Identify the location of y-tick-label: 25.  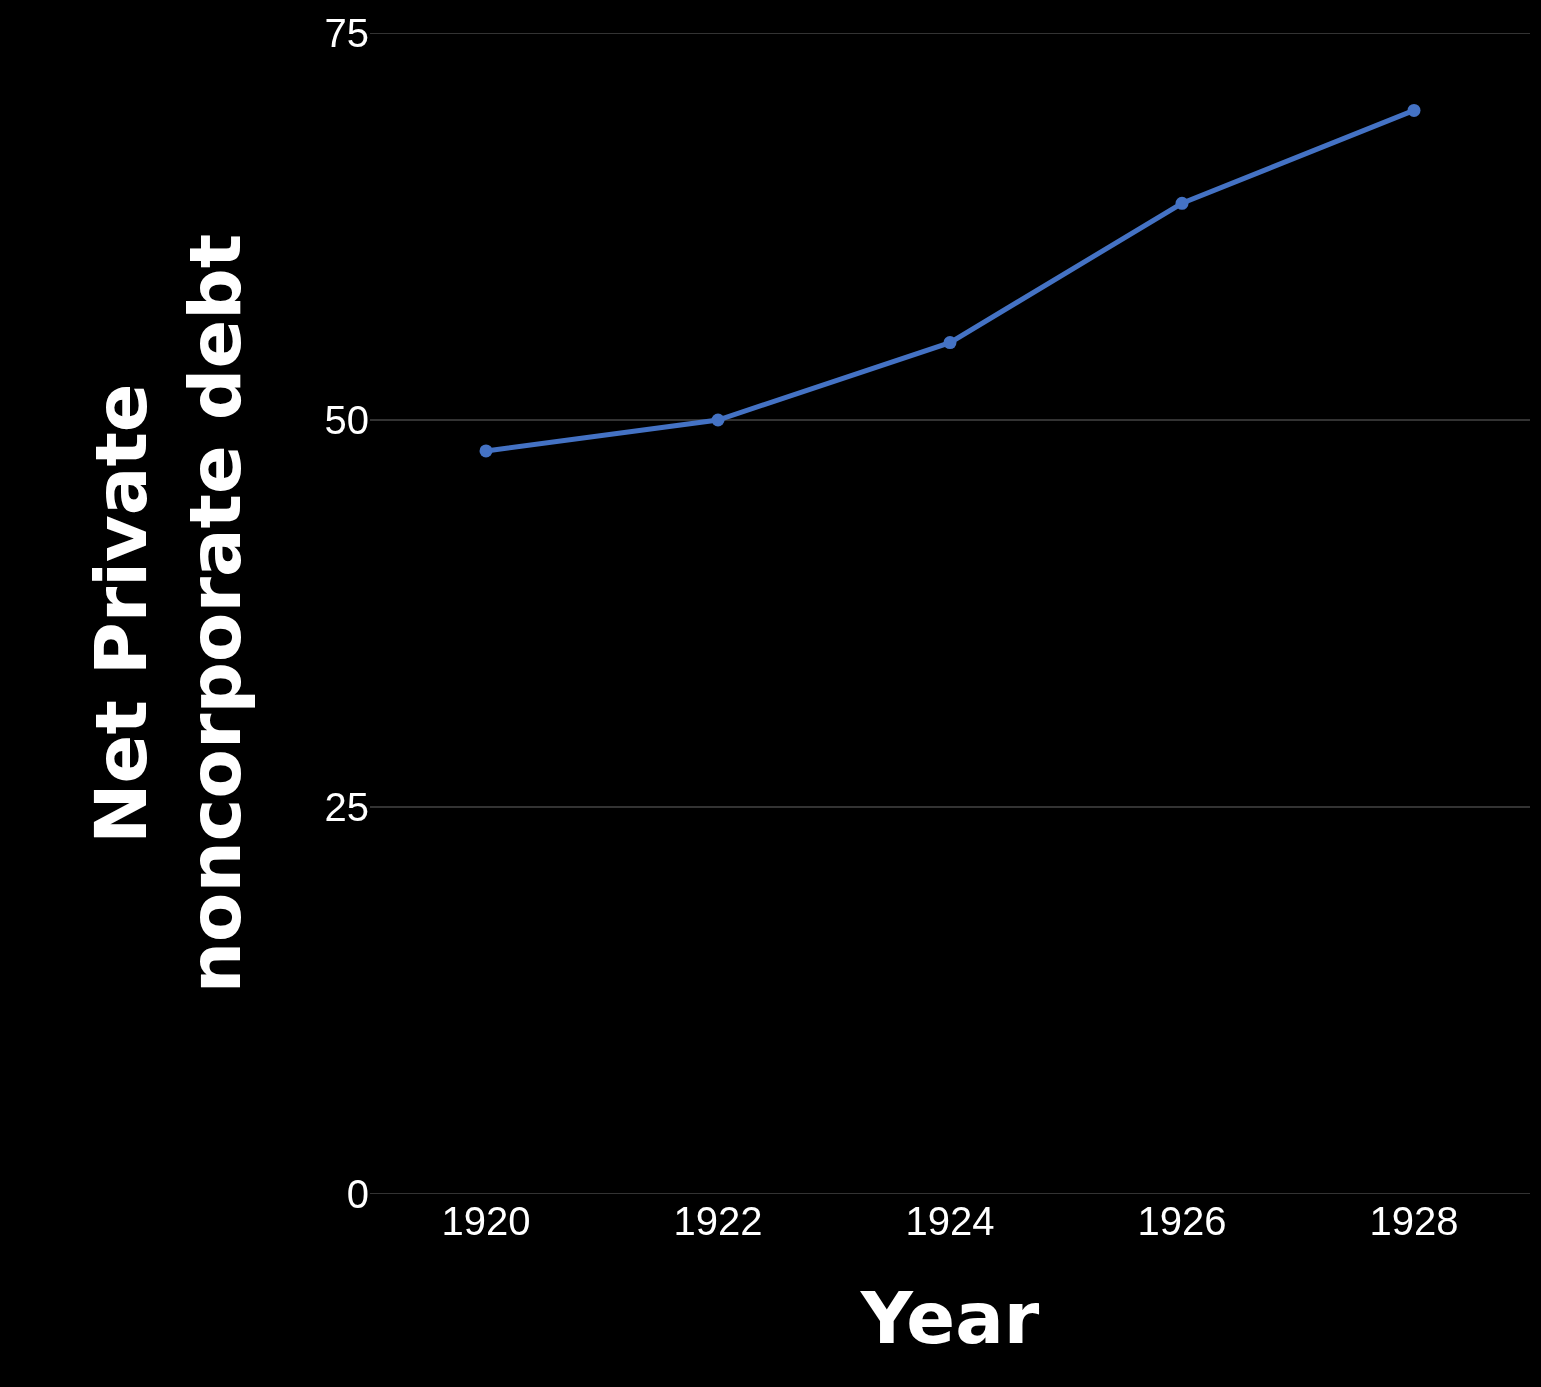
(346, 807).